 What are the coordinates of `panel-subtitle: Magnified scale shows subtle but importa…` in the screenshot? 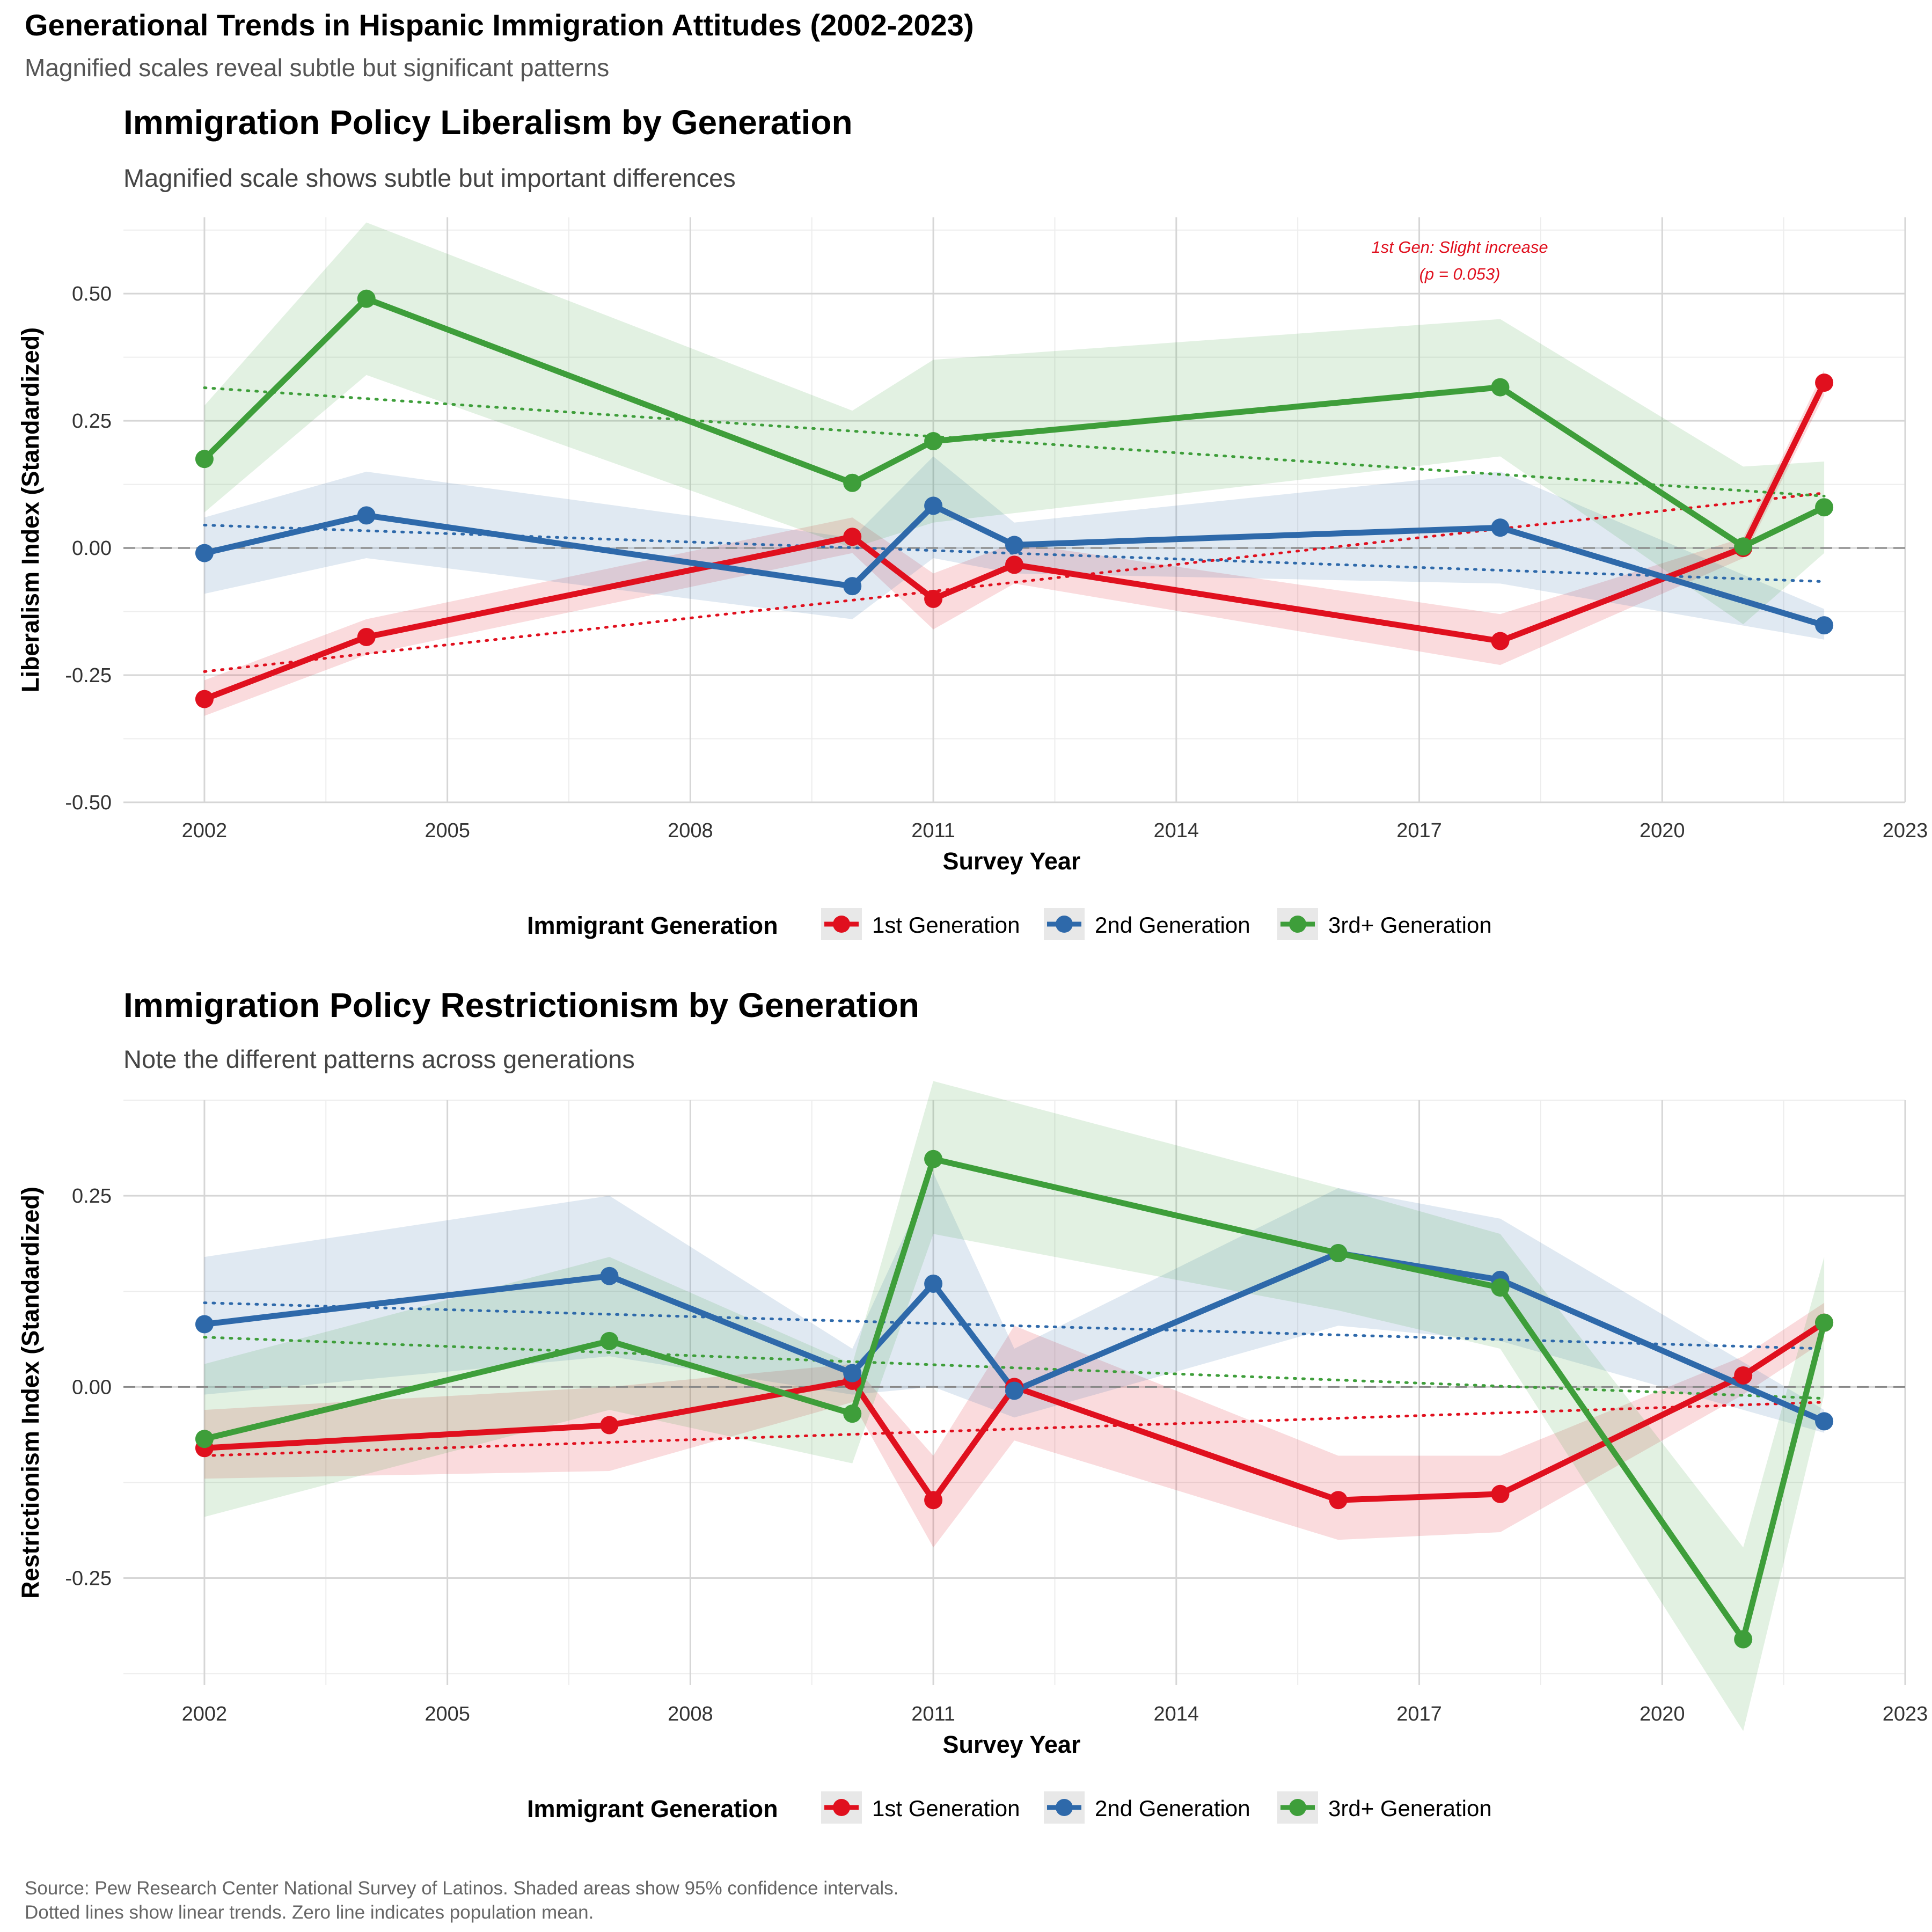 It's located at (429, 178).